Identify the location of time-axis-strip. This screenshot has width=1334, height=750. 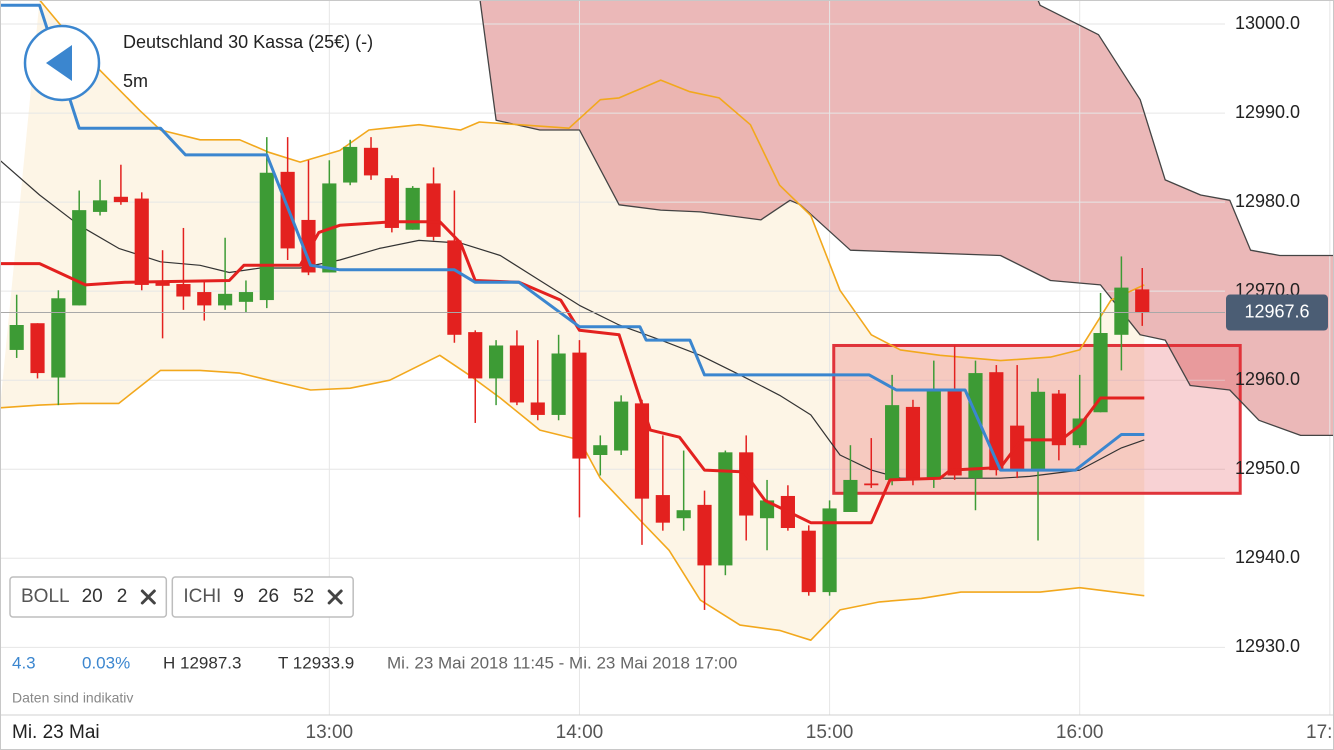
(667, 732).